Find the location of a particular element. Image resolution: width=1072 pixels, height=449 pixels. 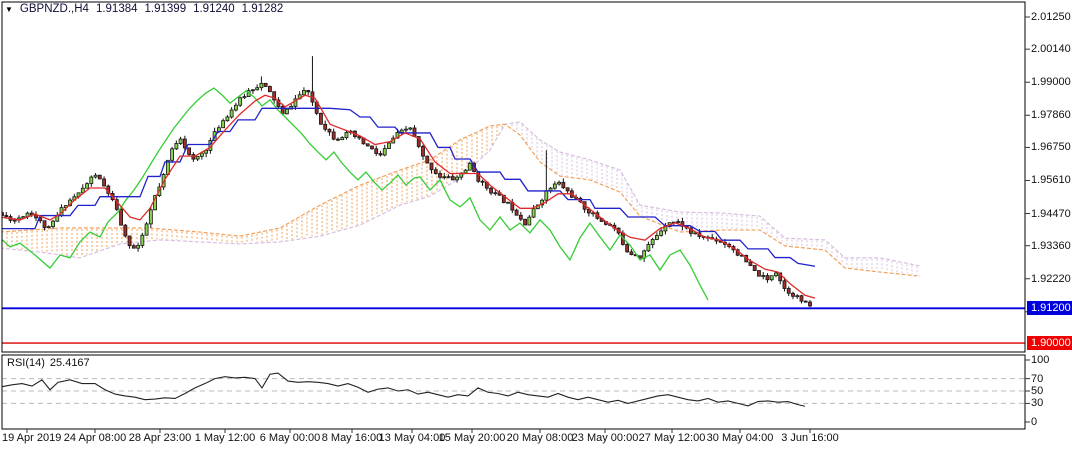

price-tick-label: 1.96750 is located at coordinates (1051, 147).